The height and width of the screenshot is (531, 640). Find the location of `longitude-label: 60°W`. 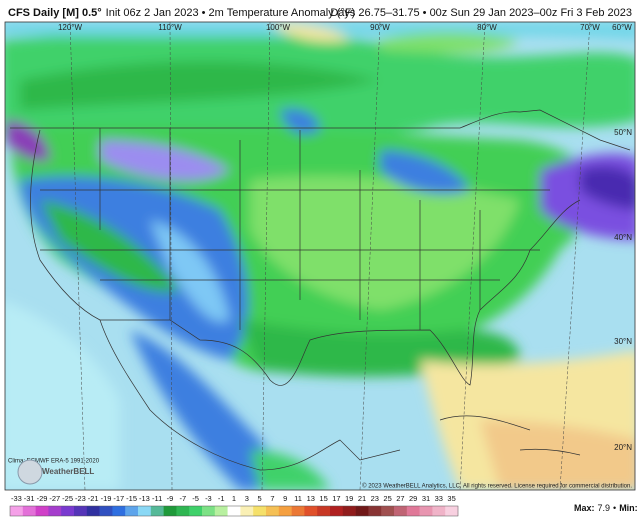

longitude-label: 60°W is located at coordinates (622, 27).